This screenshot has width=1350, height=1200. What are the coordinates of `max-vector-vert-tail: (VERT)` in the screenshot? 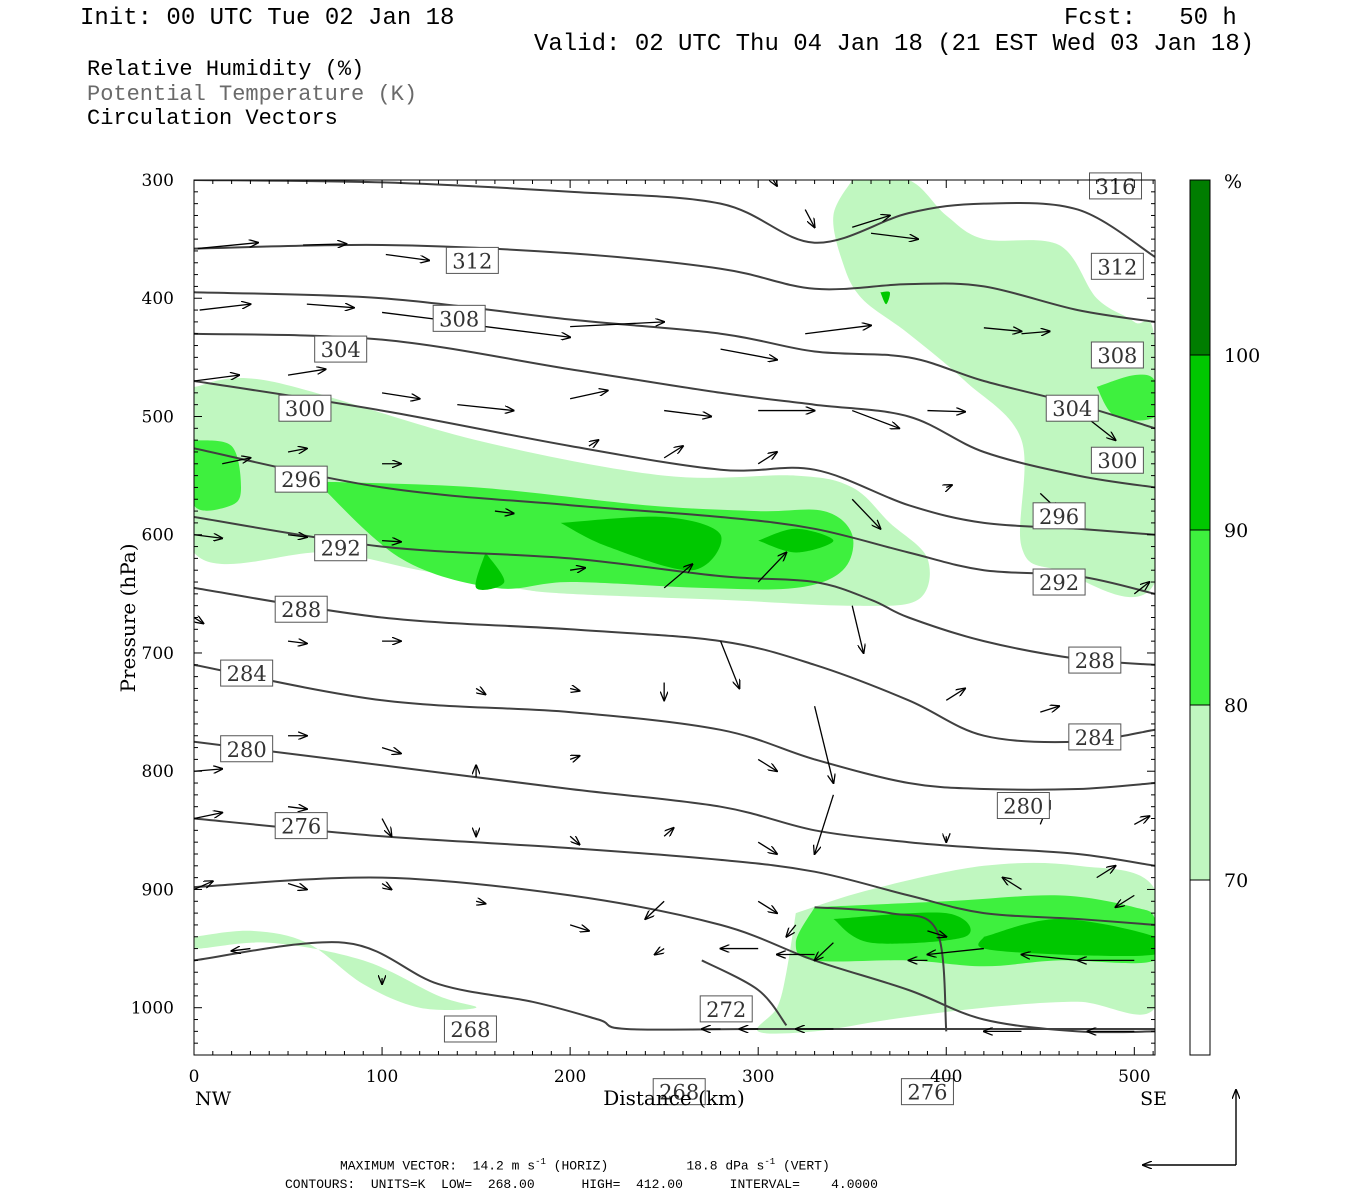 It's located at (802, 1166).